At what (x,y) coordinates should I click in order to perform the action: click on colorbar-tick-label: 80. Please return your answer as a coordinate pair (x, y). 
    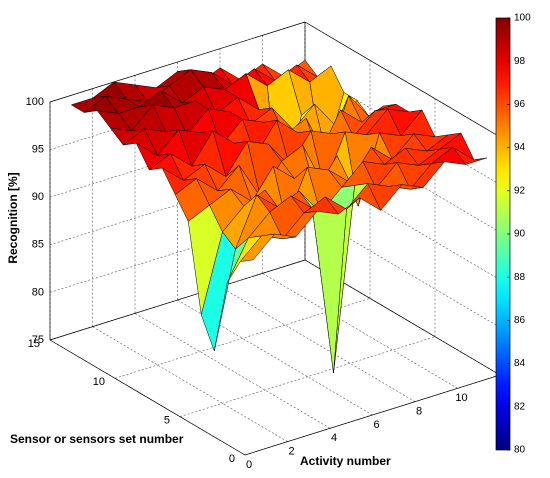
    Looking at the image, I should click on (520, 450).